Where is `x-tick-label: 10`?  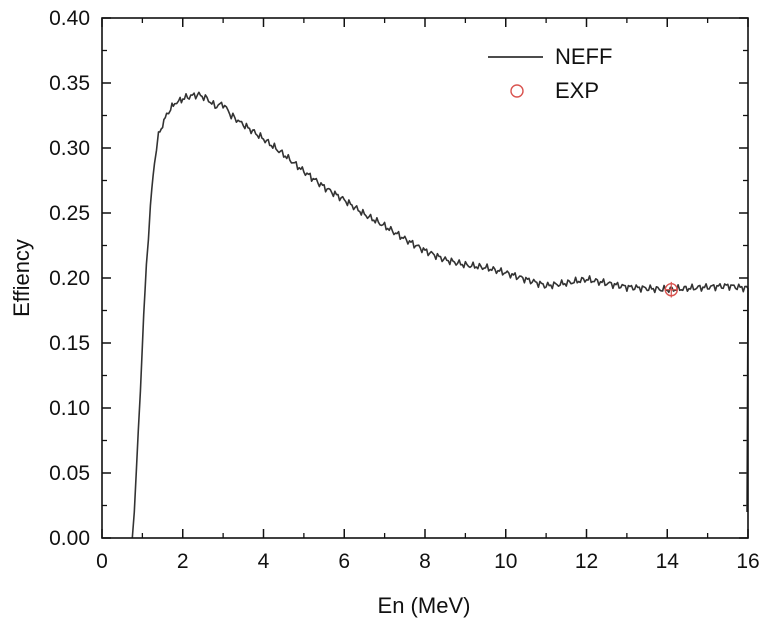 x-tick-label: 10 is located at coordinates (505, 561).